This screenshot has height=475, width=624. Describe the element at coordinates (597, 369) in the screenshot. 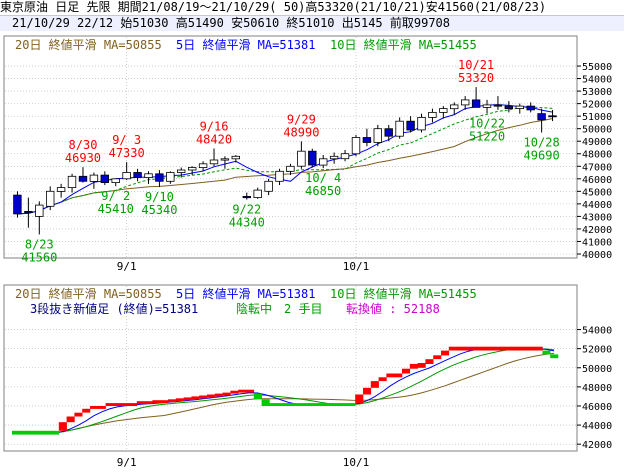

I see `break-y-tick-label: 50000` at that location.